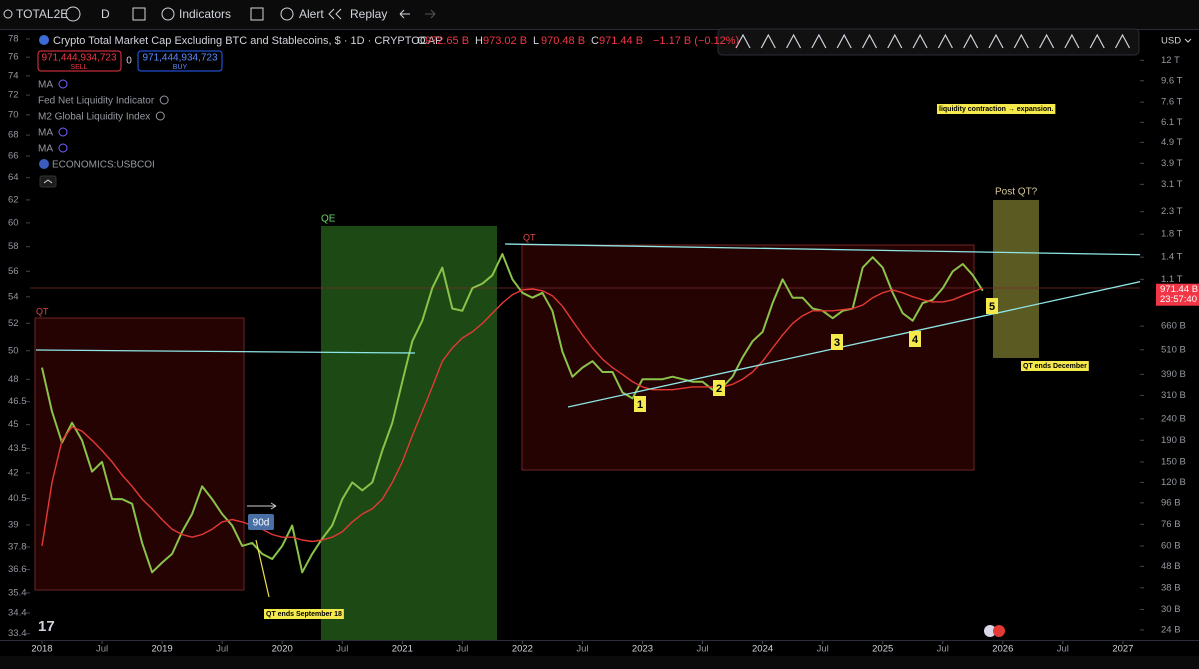 The width and height of the screenshot is (1199, 669). I want to click on y-tick-label: 510 B, so click(1173, 349).